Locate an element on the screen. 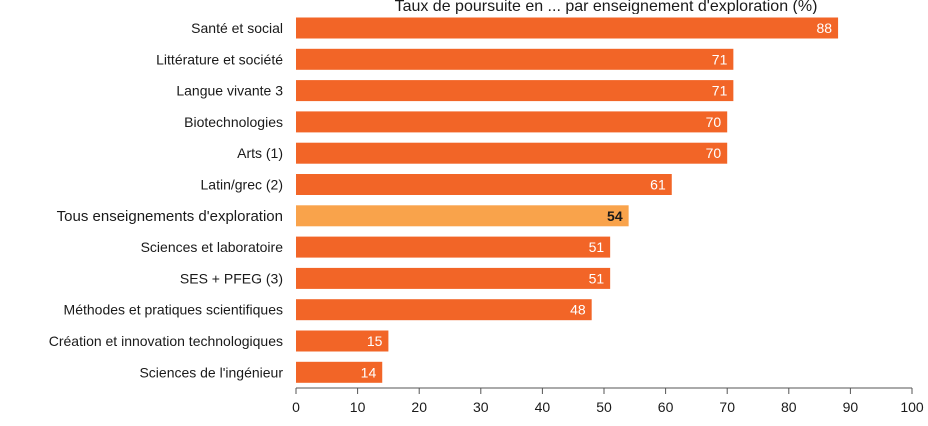 The height and width of the screenshot is (426, 928). category-label: Sciences et laboratoire is located at coordinates (212, 247).